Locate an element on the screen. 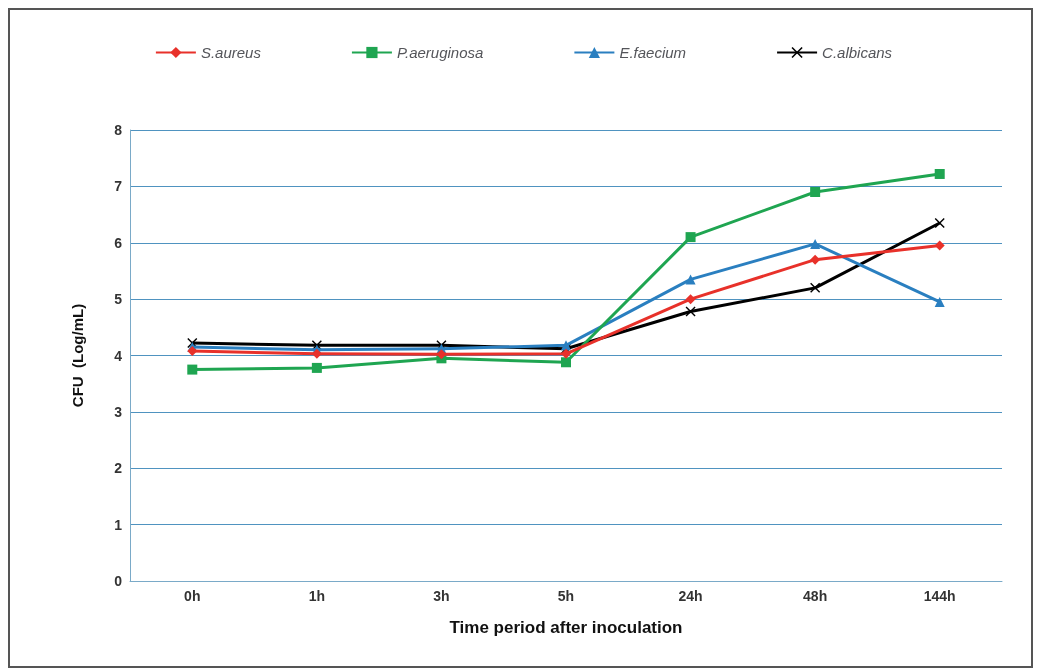 The image size is (1047, 671). legend-label: S.aureus is located at coordinates (231, 52).